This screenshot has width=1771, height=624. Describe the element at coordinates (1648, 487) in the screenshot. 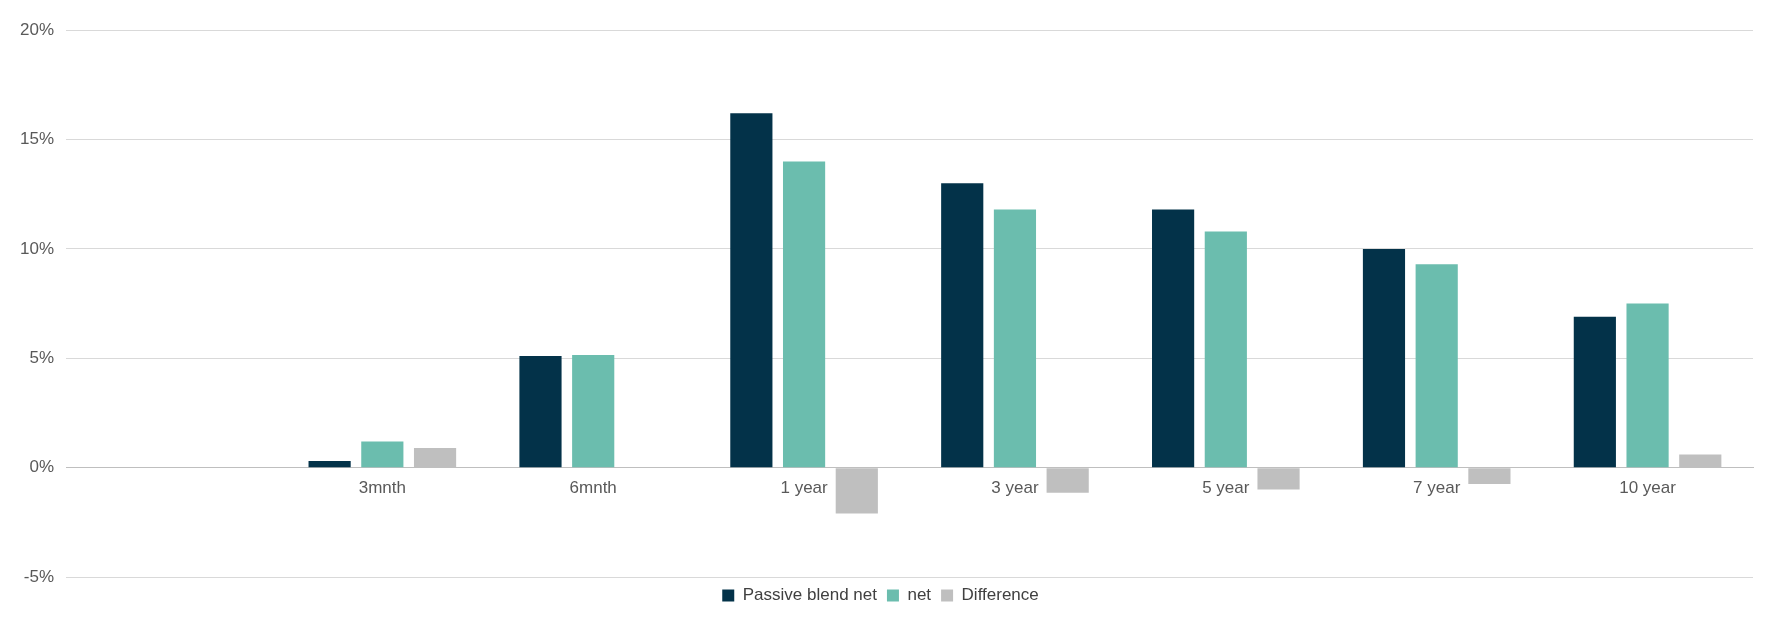

I see `x-tick-label: 10 year` at that location.